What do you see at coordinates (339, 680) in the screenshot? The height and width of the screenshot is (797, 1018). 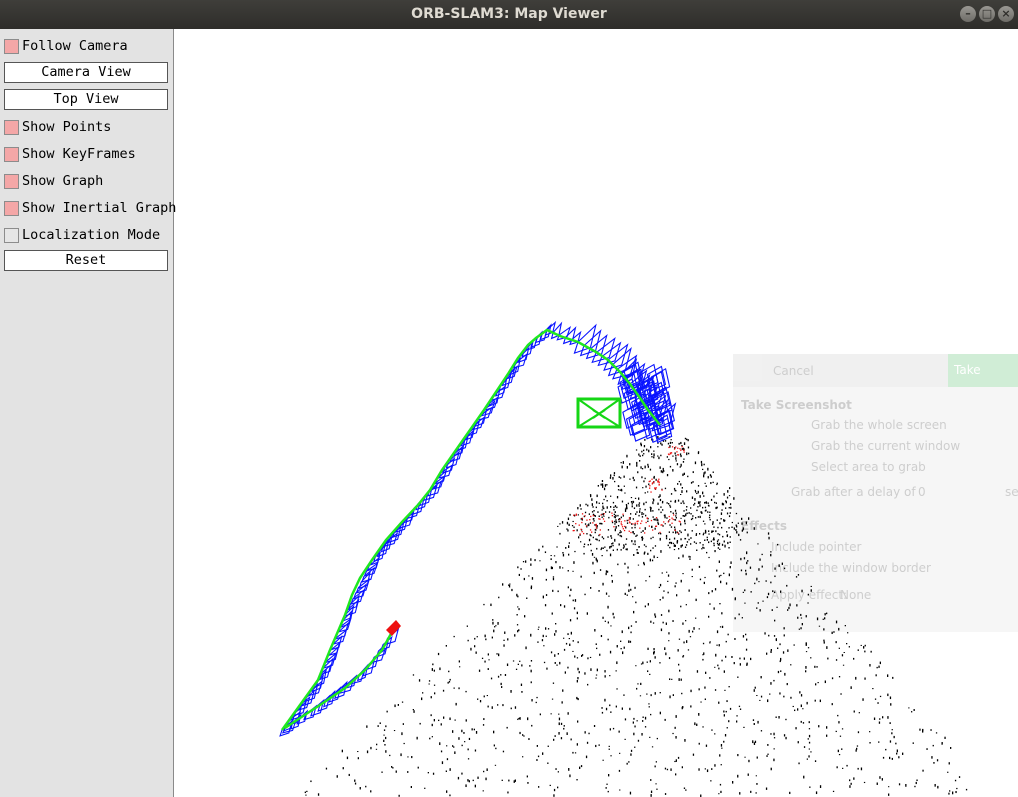 I see `covisibility-graph-branch` at bounding box center [339, 680].